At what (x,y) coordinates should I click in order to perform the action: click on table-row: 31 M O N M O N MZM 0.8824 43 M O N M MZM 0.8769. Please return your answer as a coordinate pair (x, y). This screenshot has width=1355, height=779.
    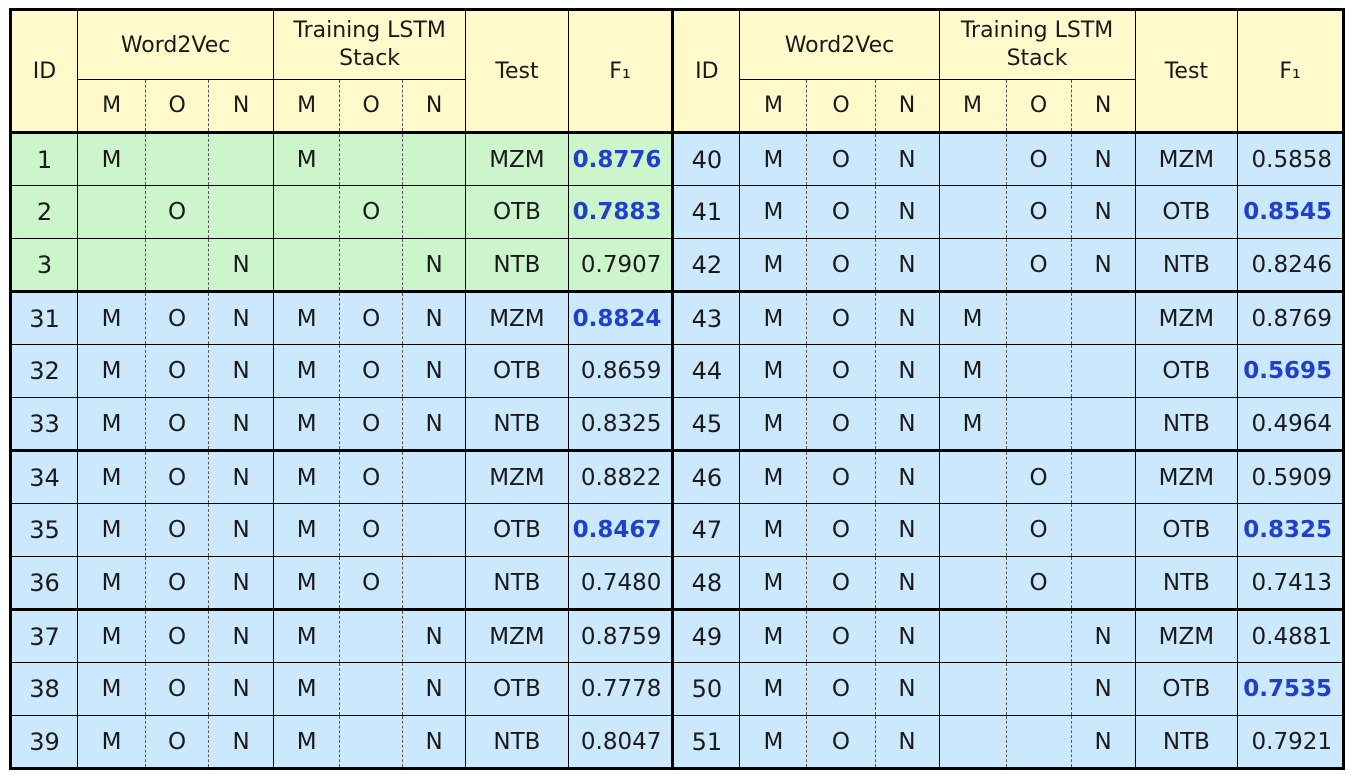
    Looking at the image, I should click on (676, 318).